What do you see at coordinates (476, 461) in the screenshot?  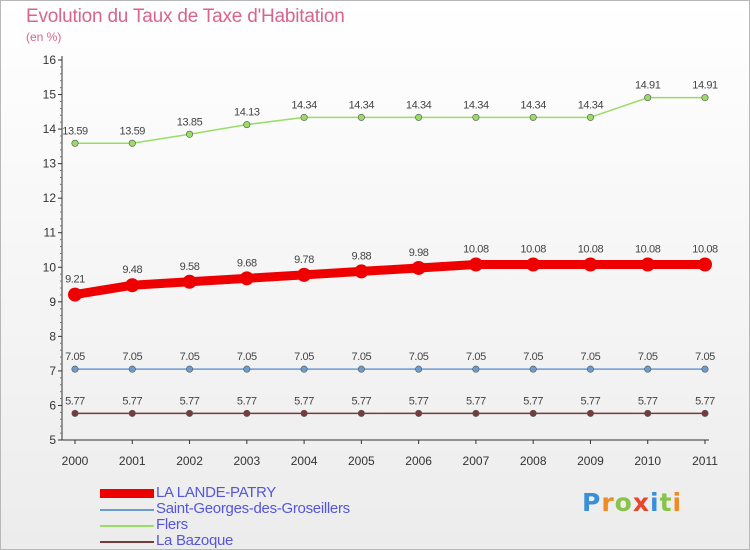 I see `x-tick-label: 2007` at bounding box center [476, 461].